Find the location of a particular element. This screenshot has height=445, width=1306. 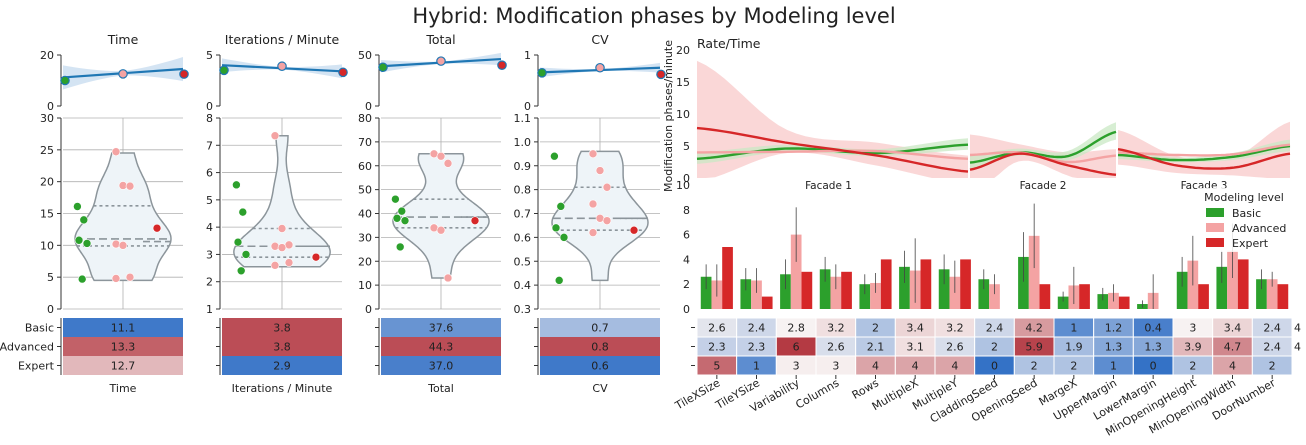

heatmap-value: 1.9 is located at coordinates (1074, 347).